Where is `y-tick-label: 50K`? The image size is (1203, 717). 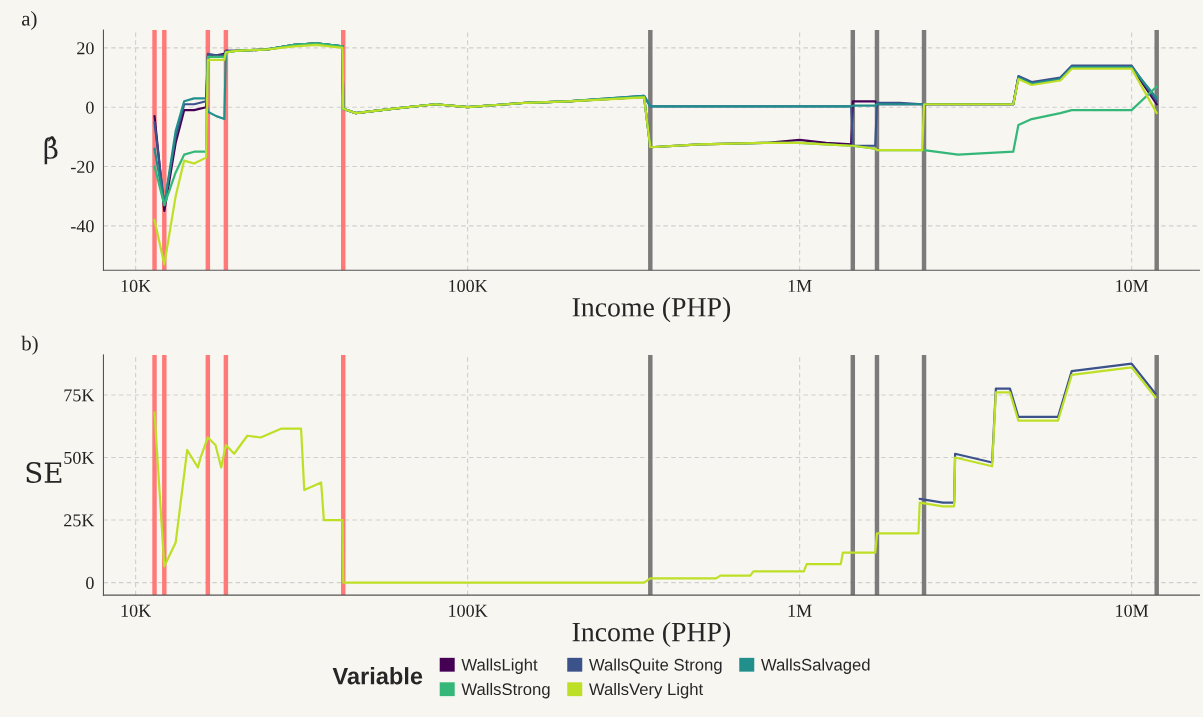 y-tick-label: 50K is located at coordinates (79, 457).